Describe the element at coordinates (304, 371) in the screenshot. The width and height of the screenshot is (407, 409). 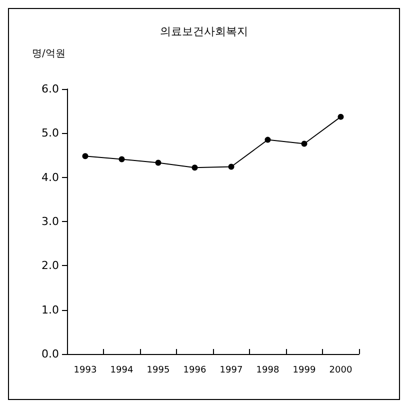
I see `x-tick-label: 1999` at that location.